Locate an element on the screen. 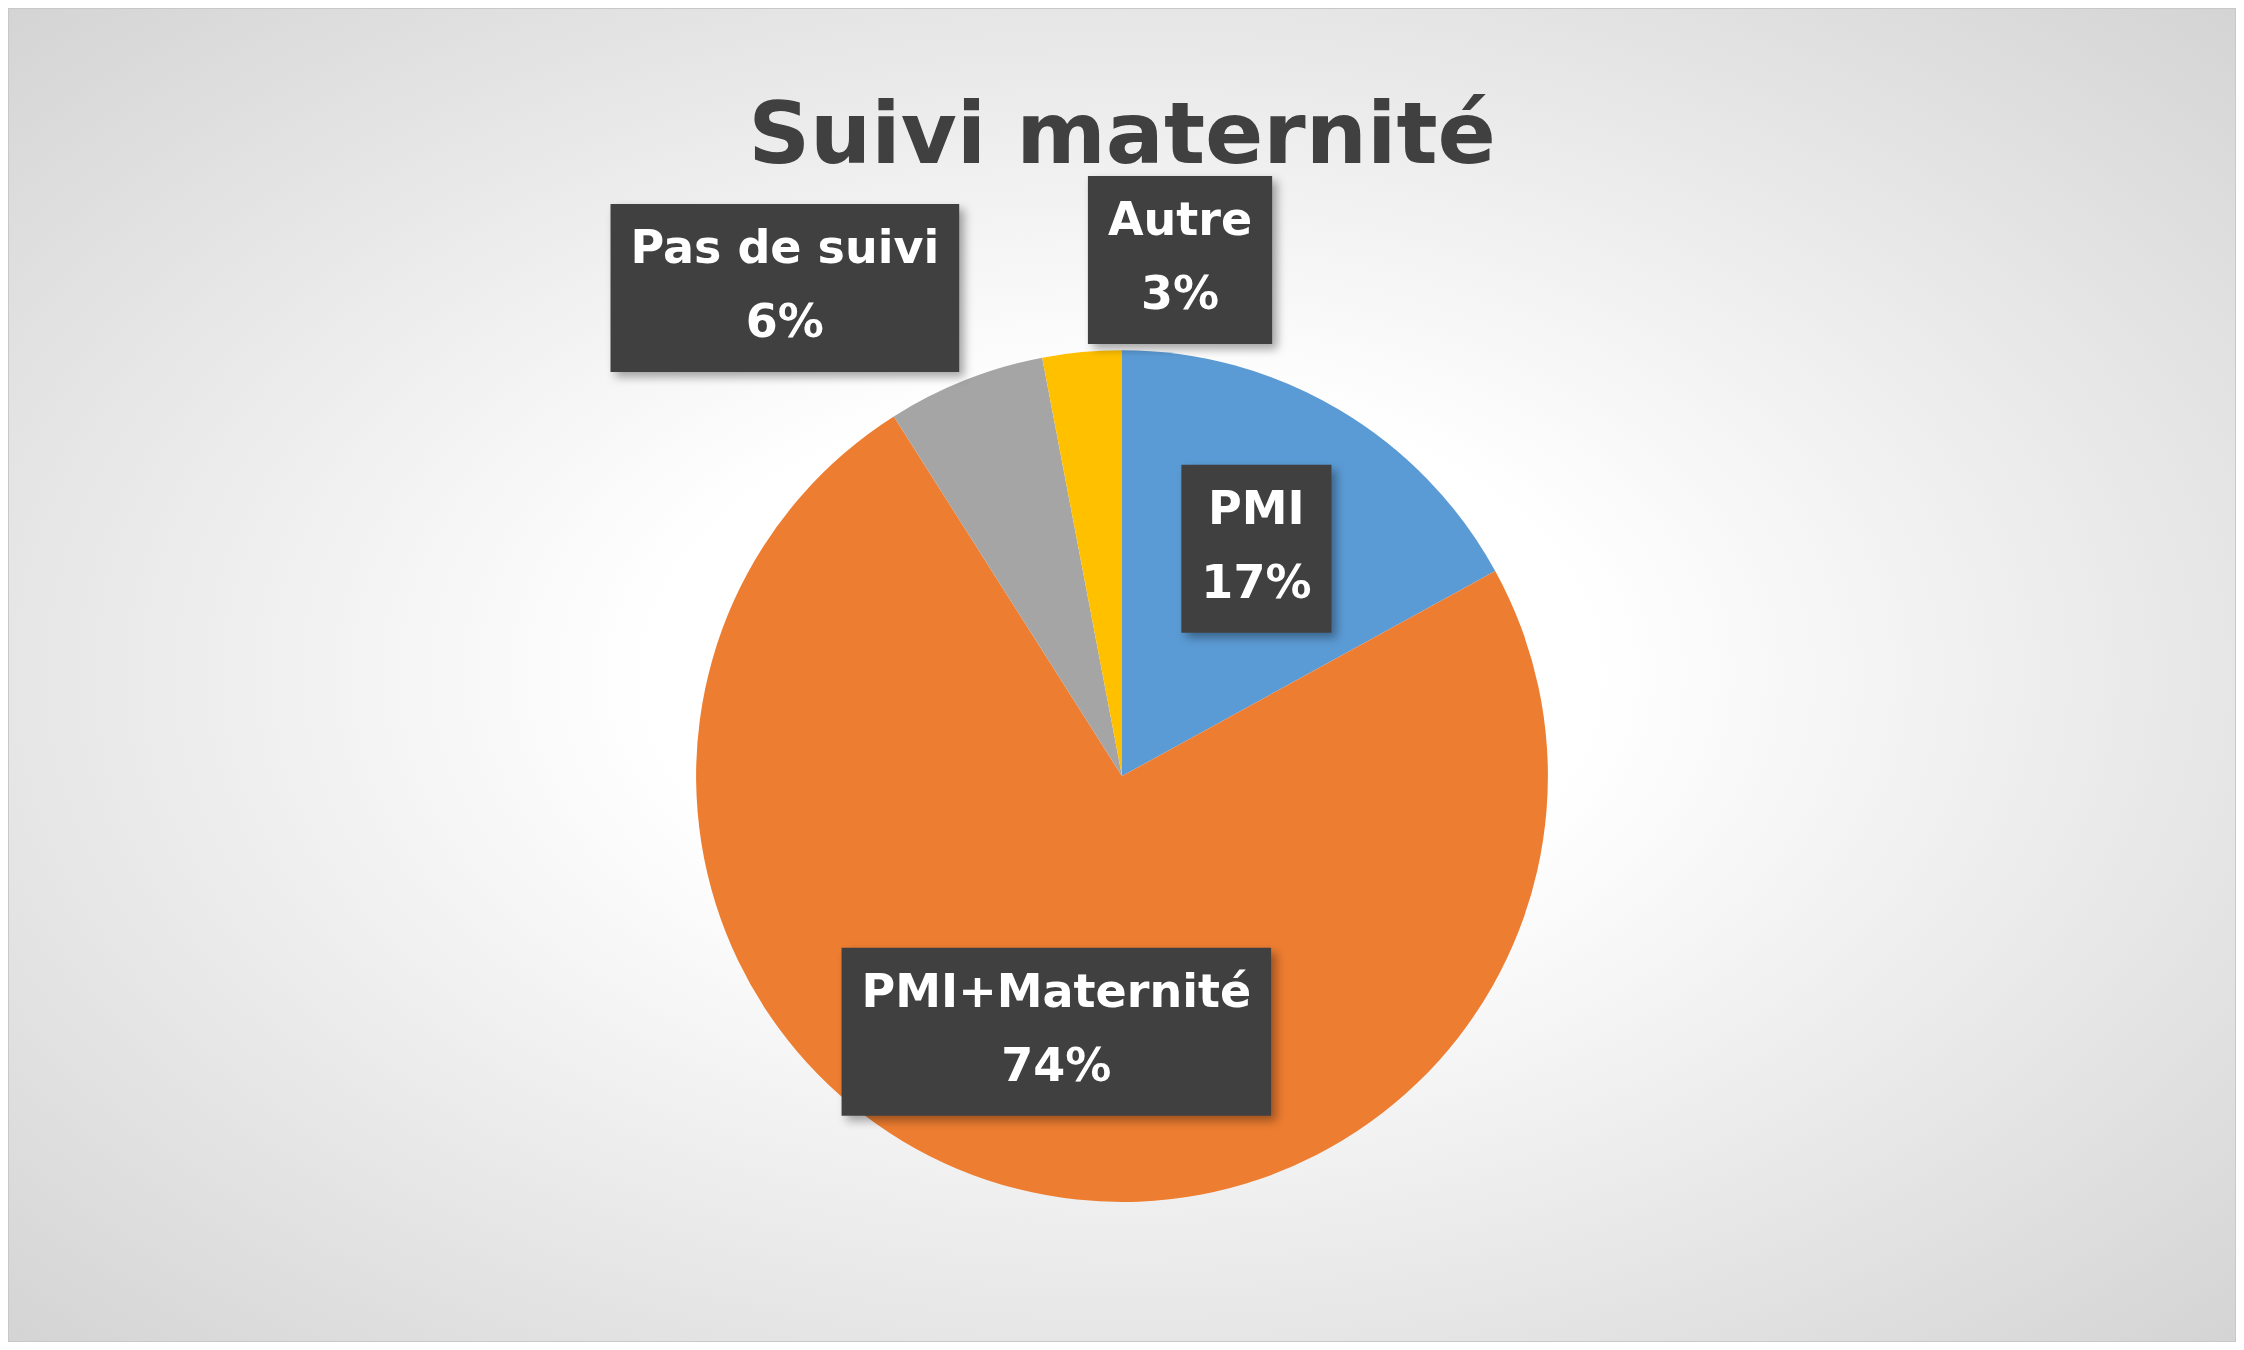  data-label: 17% is located at coordinates (1256, 581).